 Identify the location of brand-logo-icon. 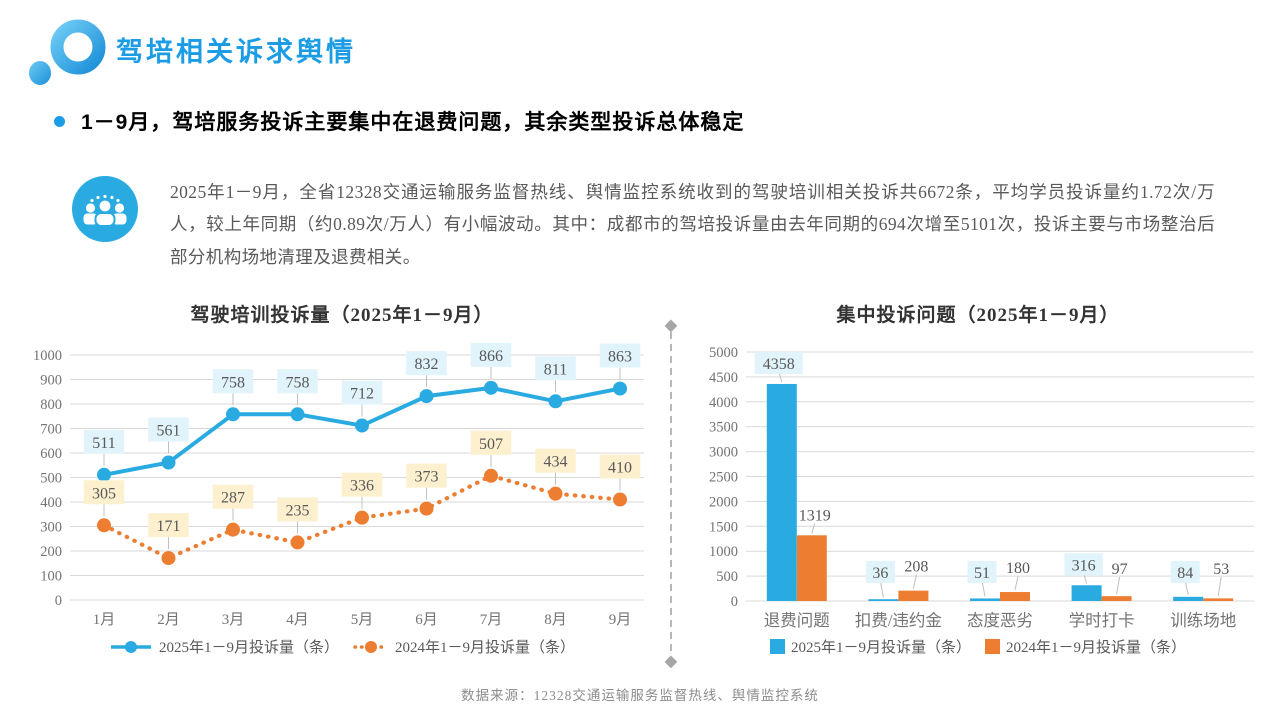
(67, 52).